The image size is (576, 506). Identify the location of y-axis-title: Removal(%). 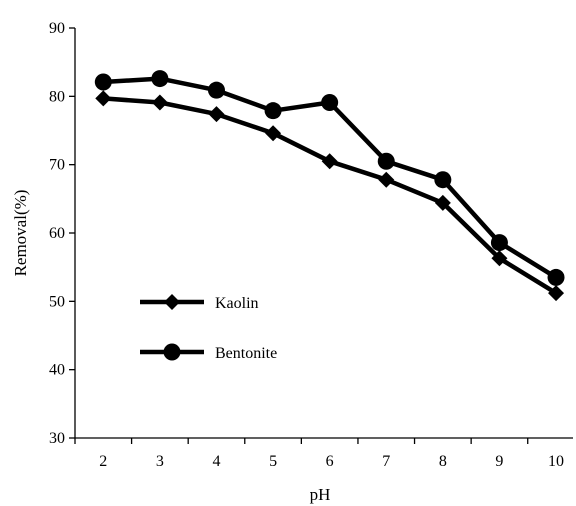
(20, 233).